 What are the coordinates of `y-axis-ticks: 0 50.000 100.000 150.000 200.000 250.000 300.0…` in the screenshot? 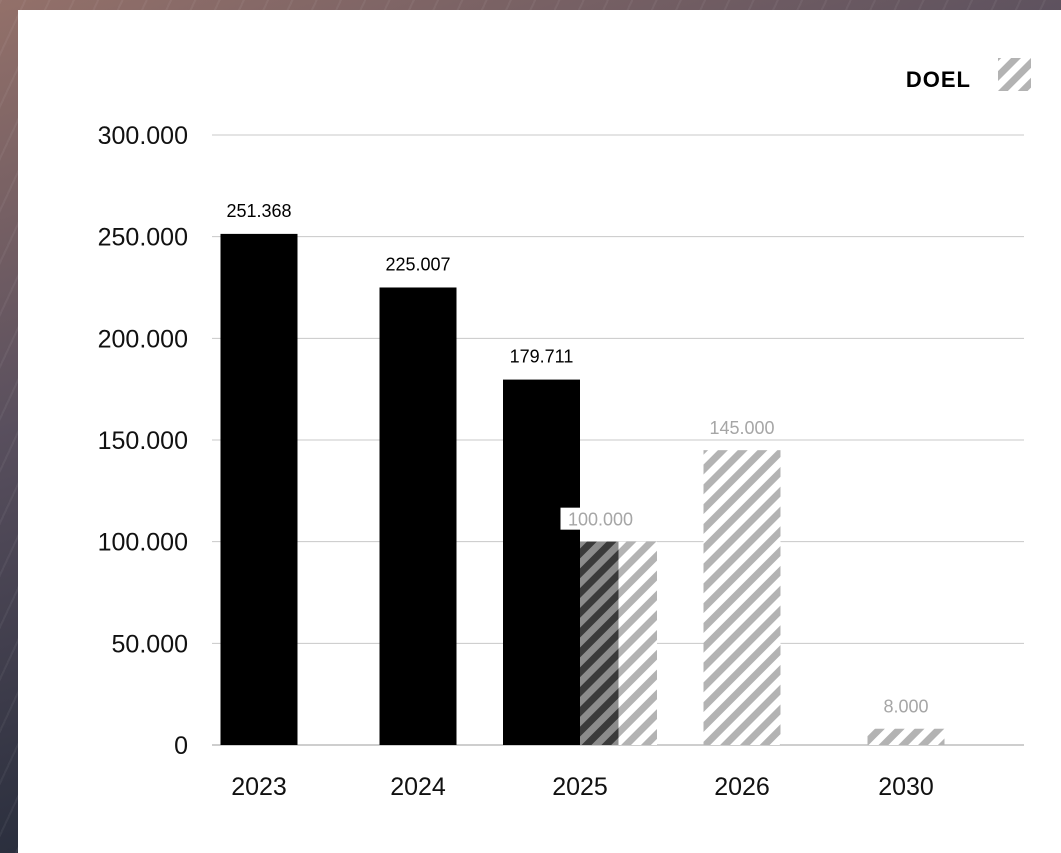 It's located at (143, 441).